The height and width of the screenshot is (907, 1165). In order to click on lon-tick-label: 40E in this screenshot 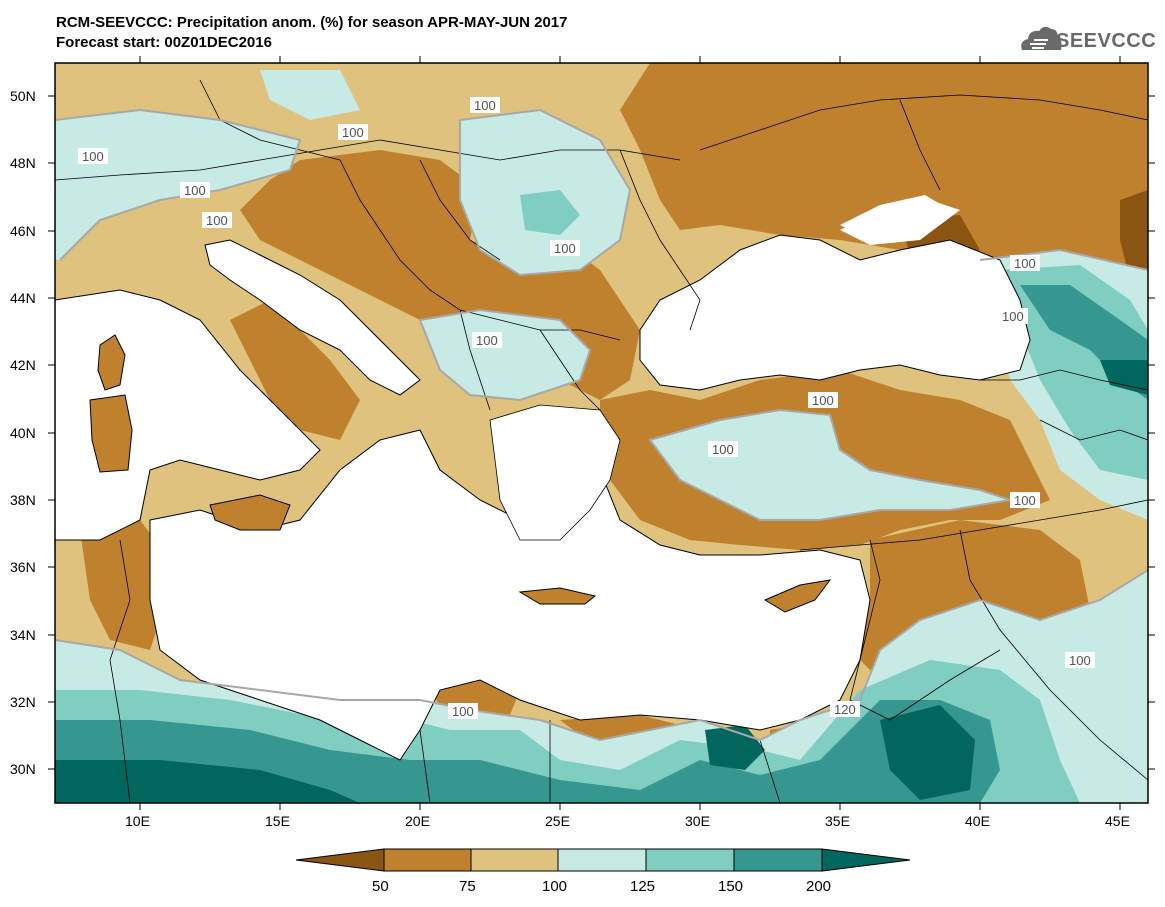, I will do `click(977, 821)`.